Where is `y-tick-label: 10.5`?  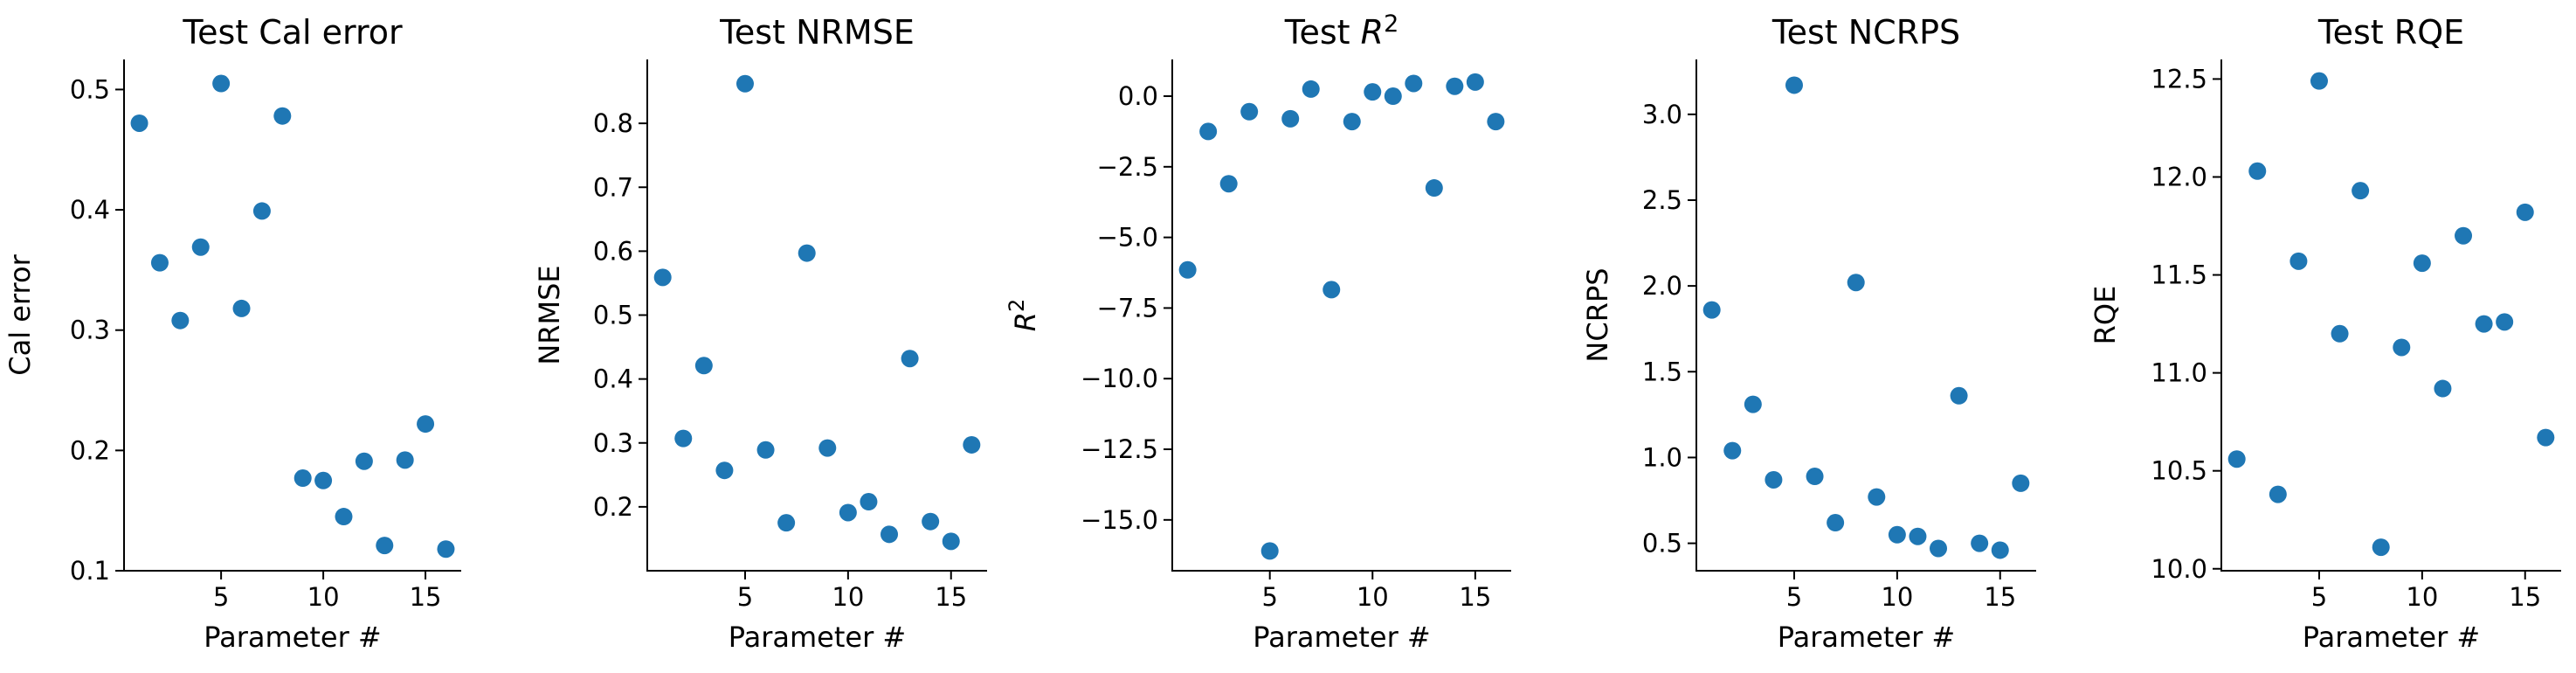
y-tick-label: 10.5 is located at coordinates (2179, 471).